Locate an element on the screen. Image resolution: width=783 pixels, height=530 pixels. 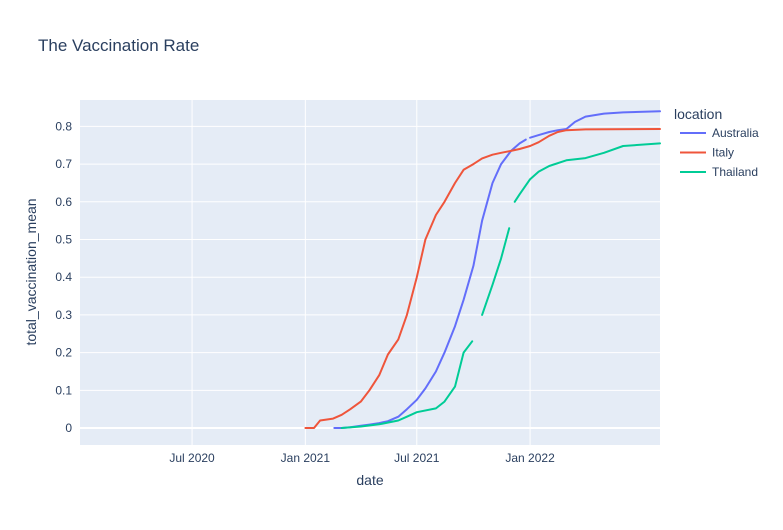
y-tick-label: 0.7 is located at coordinates (63, 164).